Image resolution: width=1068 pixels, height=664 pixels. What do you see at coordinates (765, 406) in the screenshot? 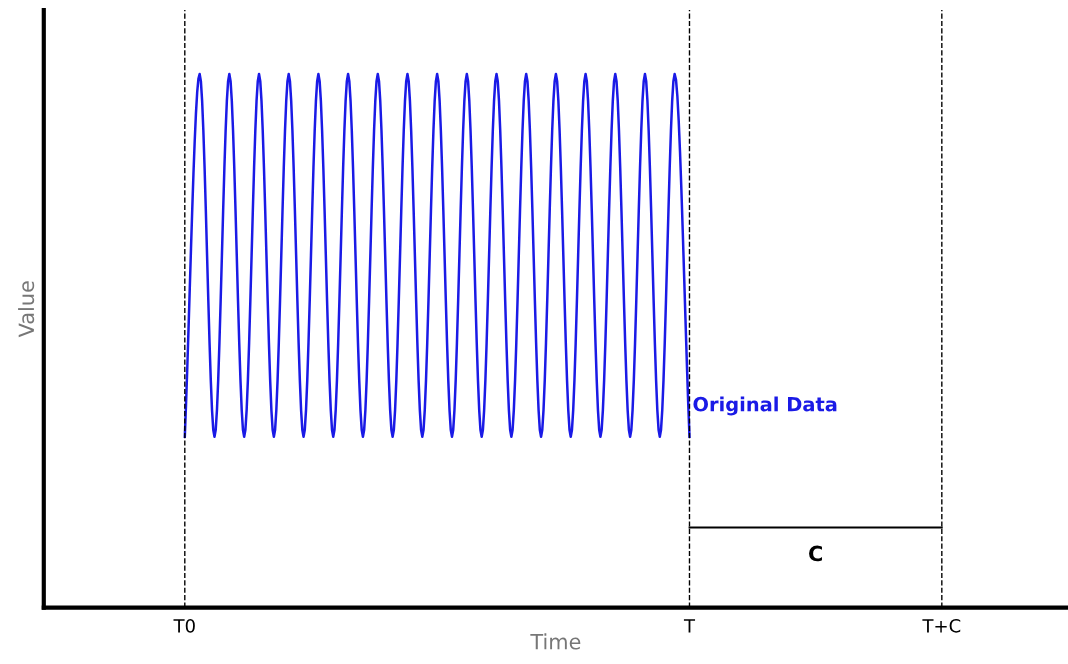
I see `series-label: Original Data` at bounding box center [765, 406].